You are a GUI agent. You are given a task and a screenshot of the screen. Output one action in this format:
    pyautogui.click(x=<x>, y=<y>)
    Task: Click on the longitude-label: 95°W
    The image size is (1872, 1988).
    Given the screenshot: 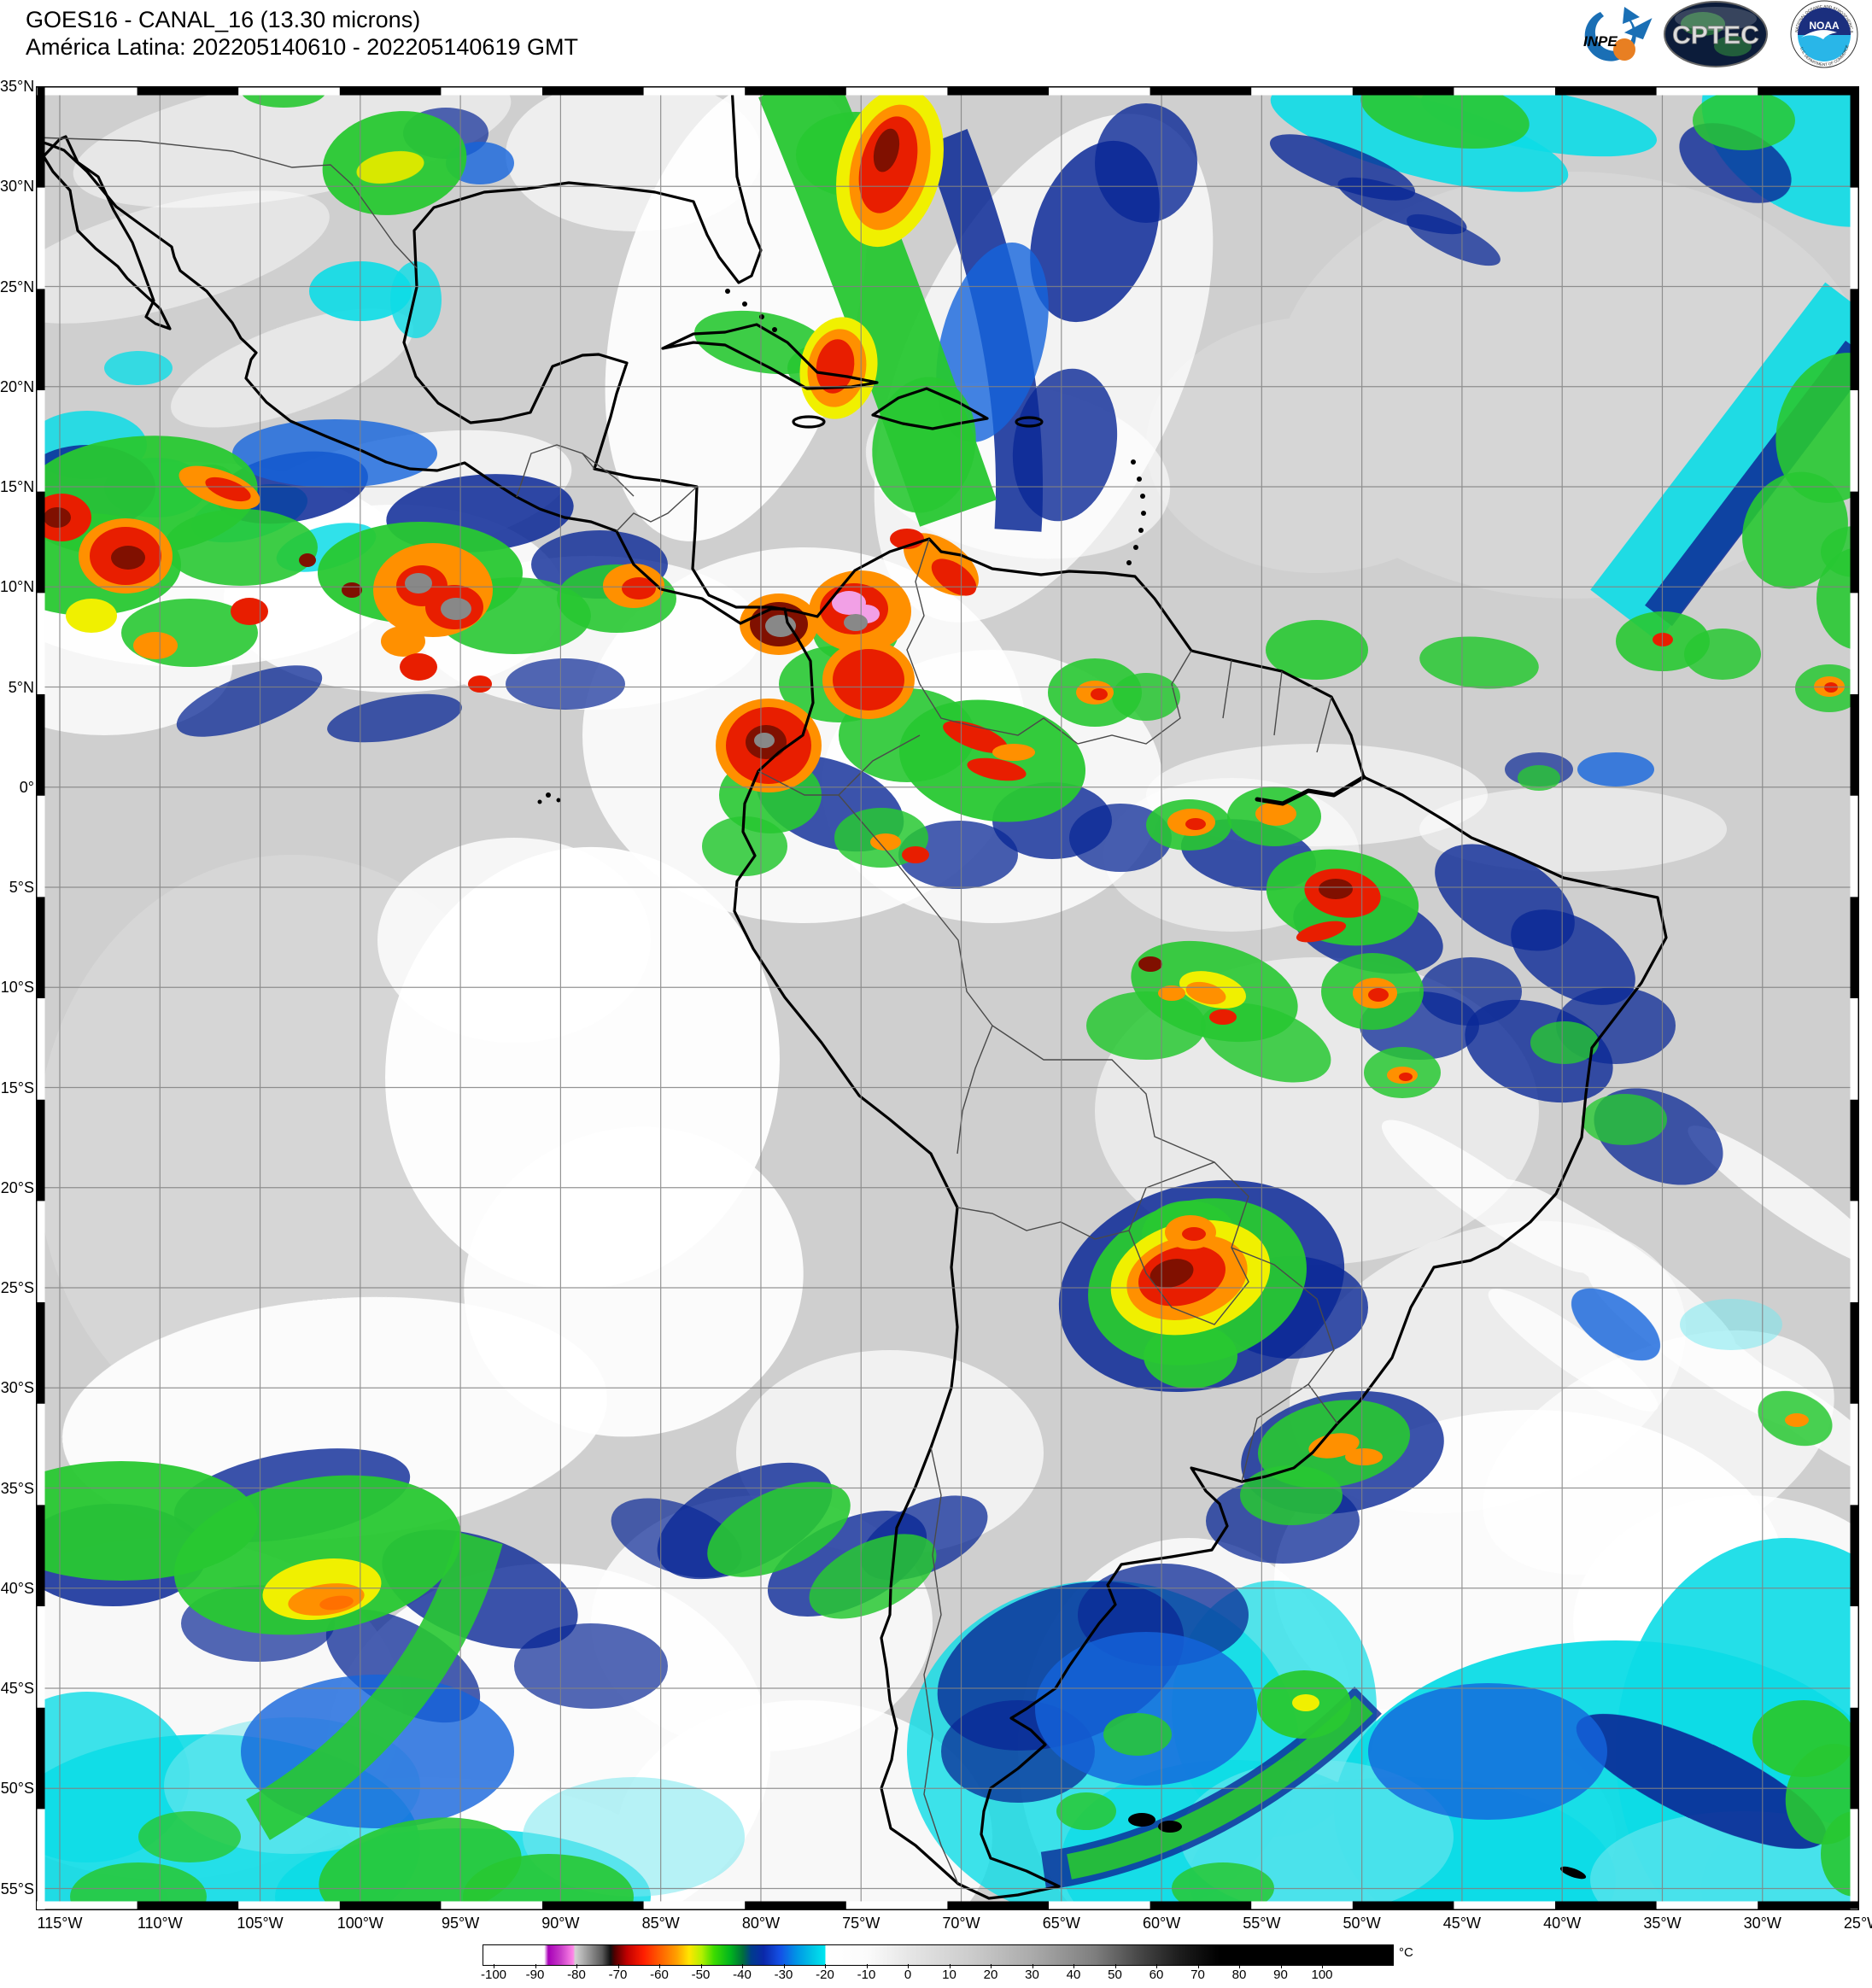 What is the action you would take?
    pyautogui.click(x=461, y=1923)
    